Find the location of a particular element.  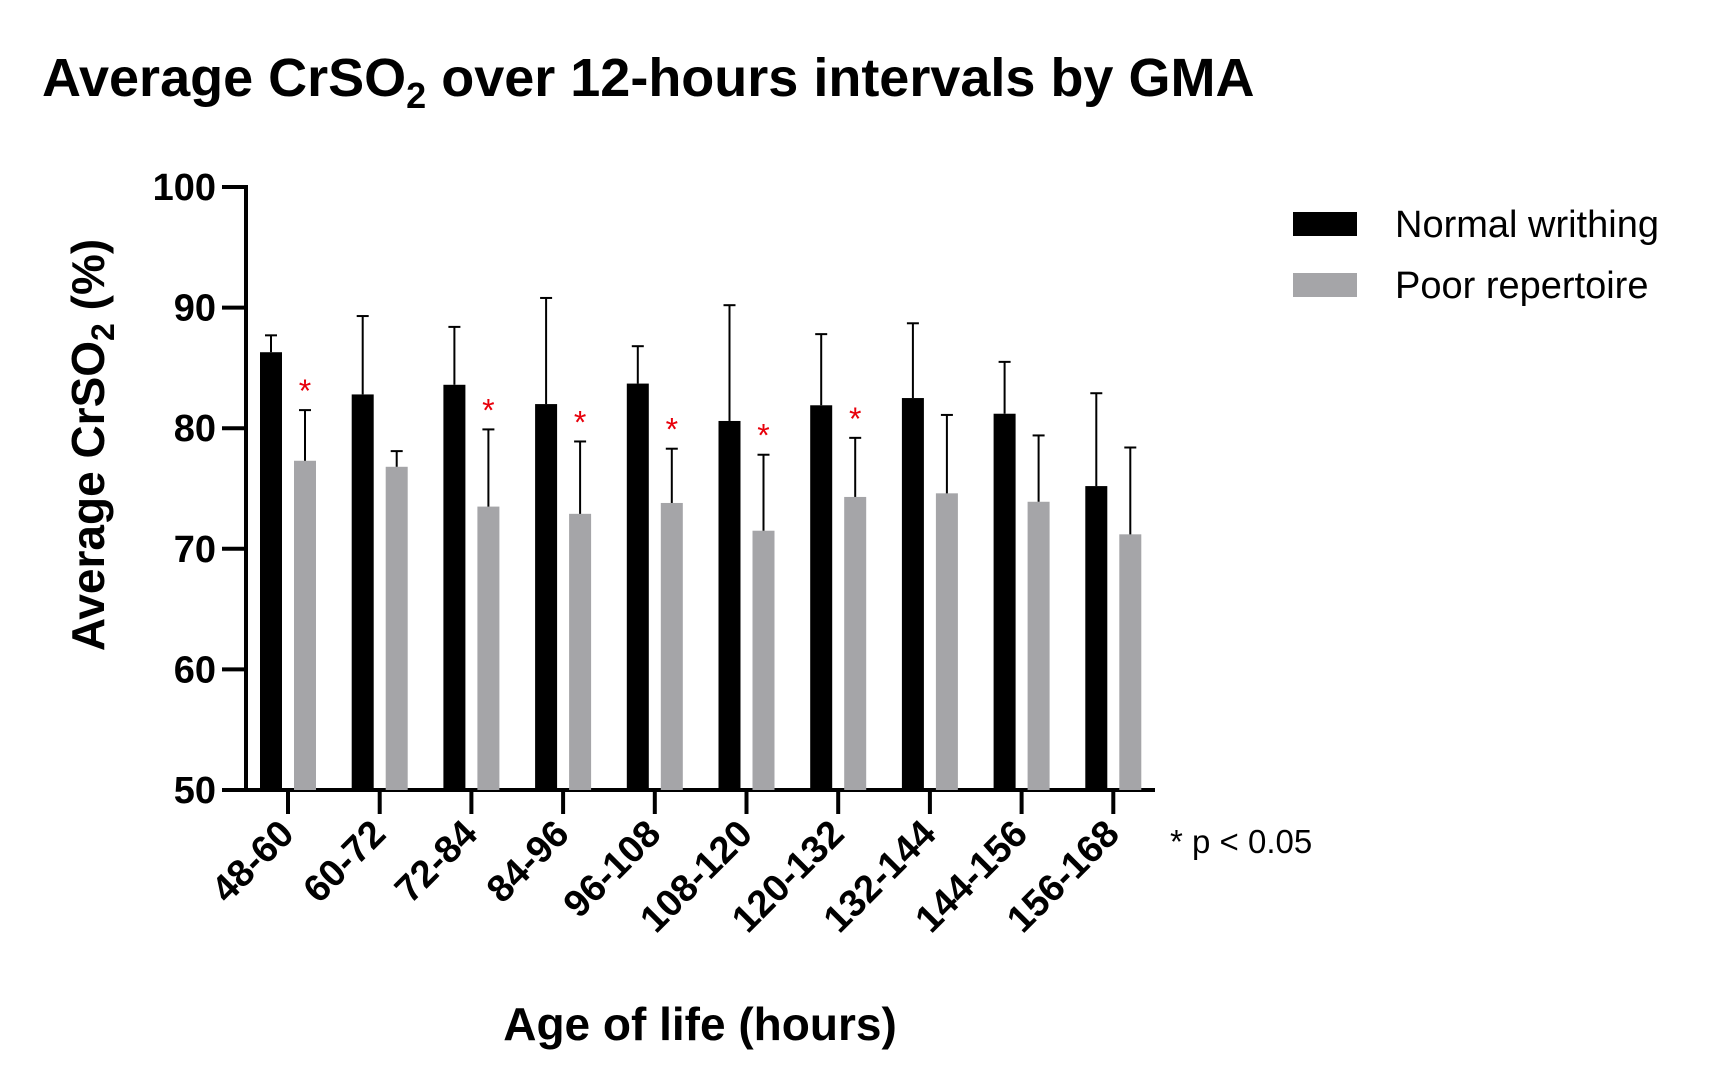

legend-swatch-poor-repertoire is located at coordinates (1325, 285).